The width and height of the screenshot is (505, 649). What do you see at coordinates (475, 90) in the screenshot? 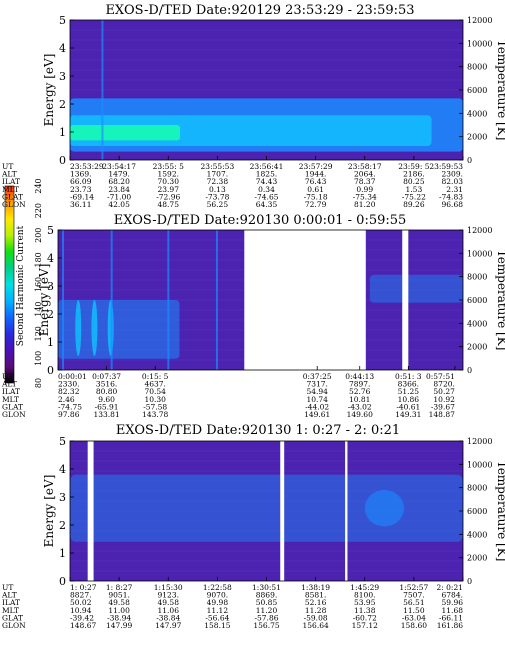
I see `panel-1-y2-ticks: 0 2000 4000 6000 8000 10000 12000` at bounding box center [475, 90].